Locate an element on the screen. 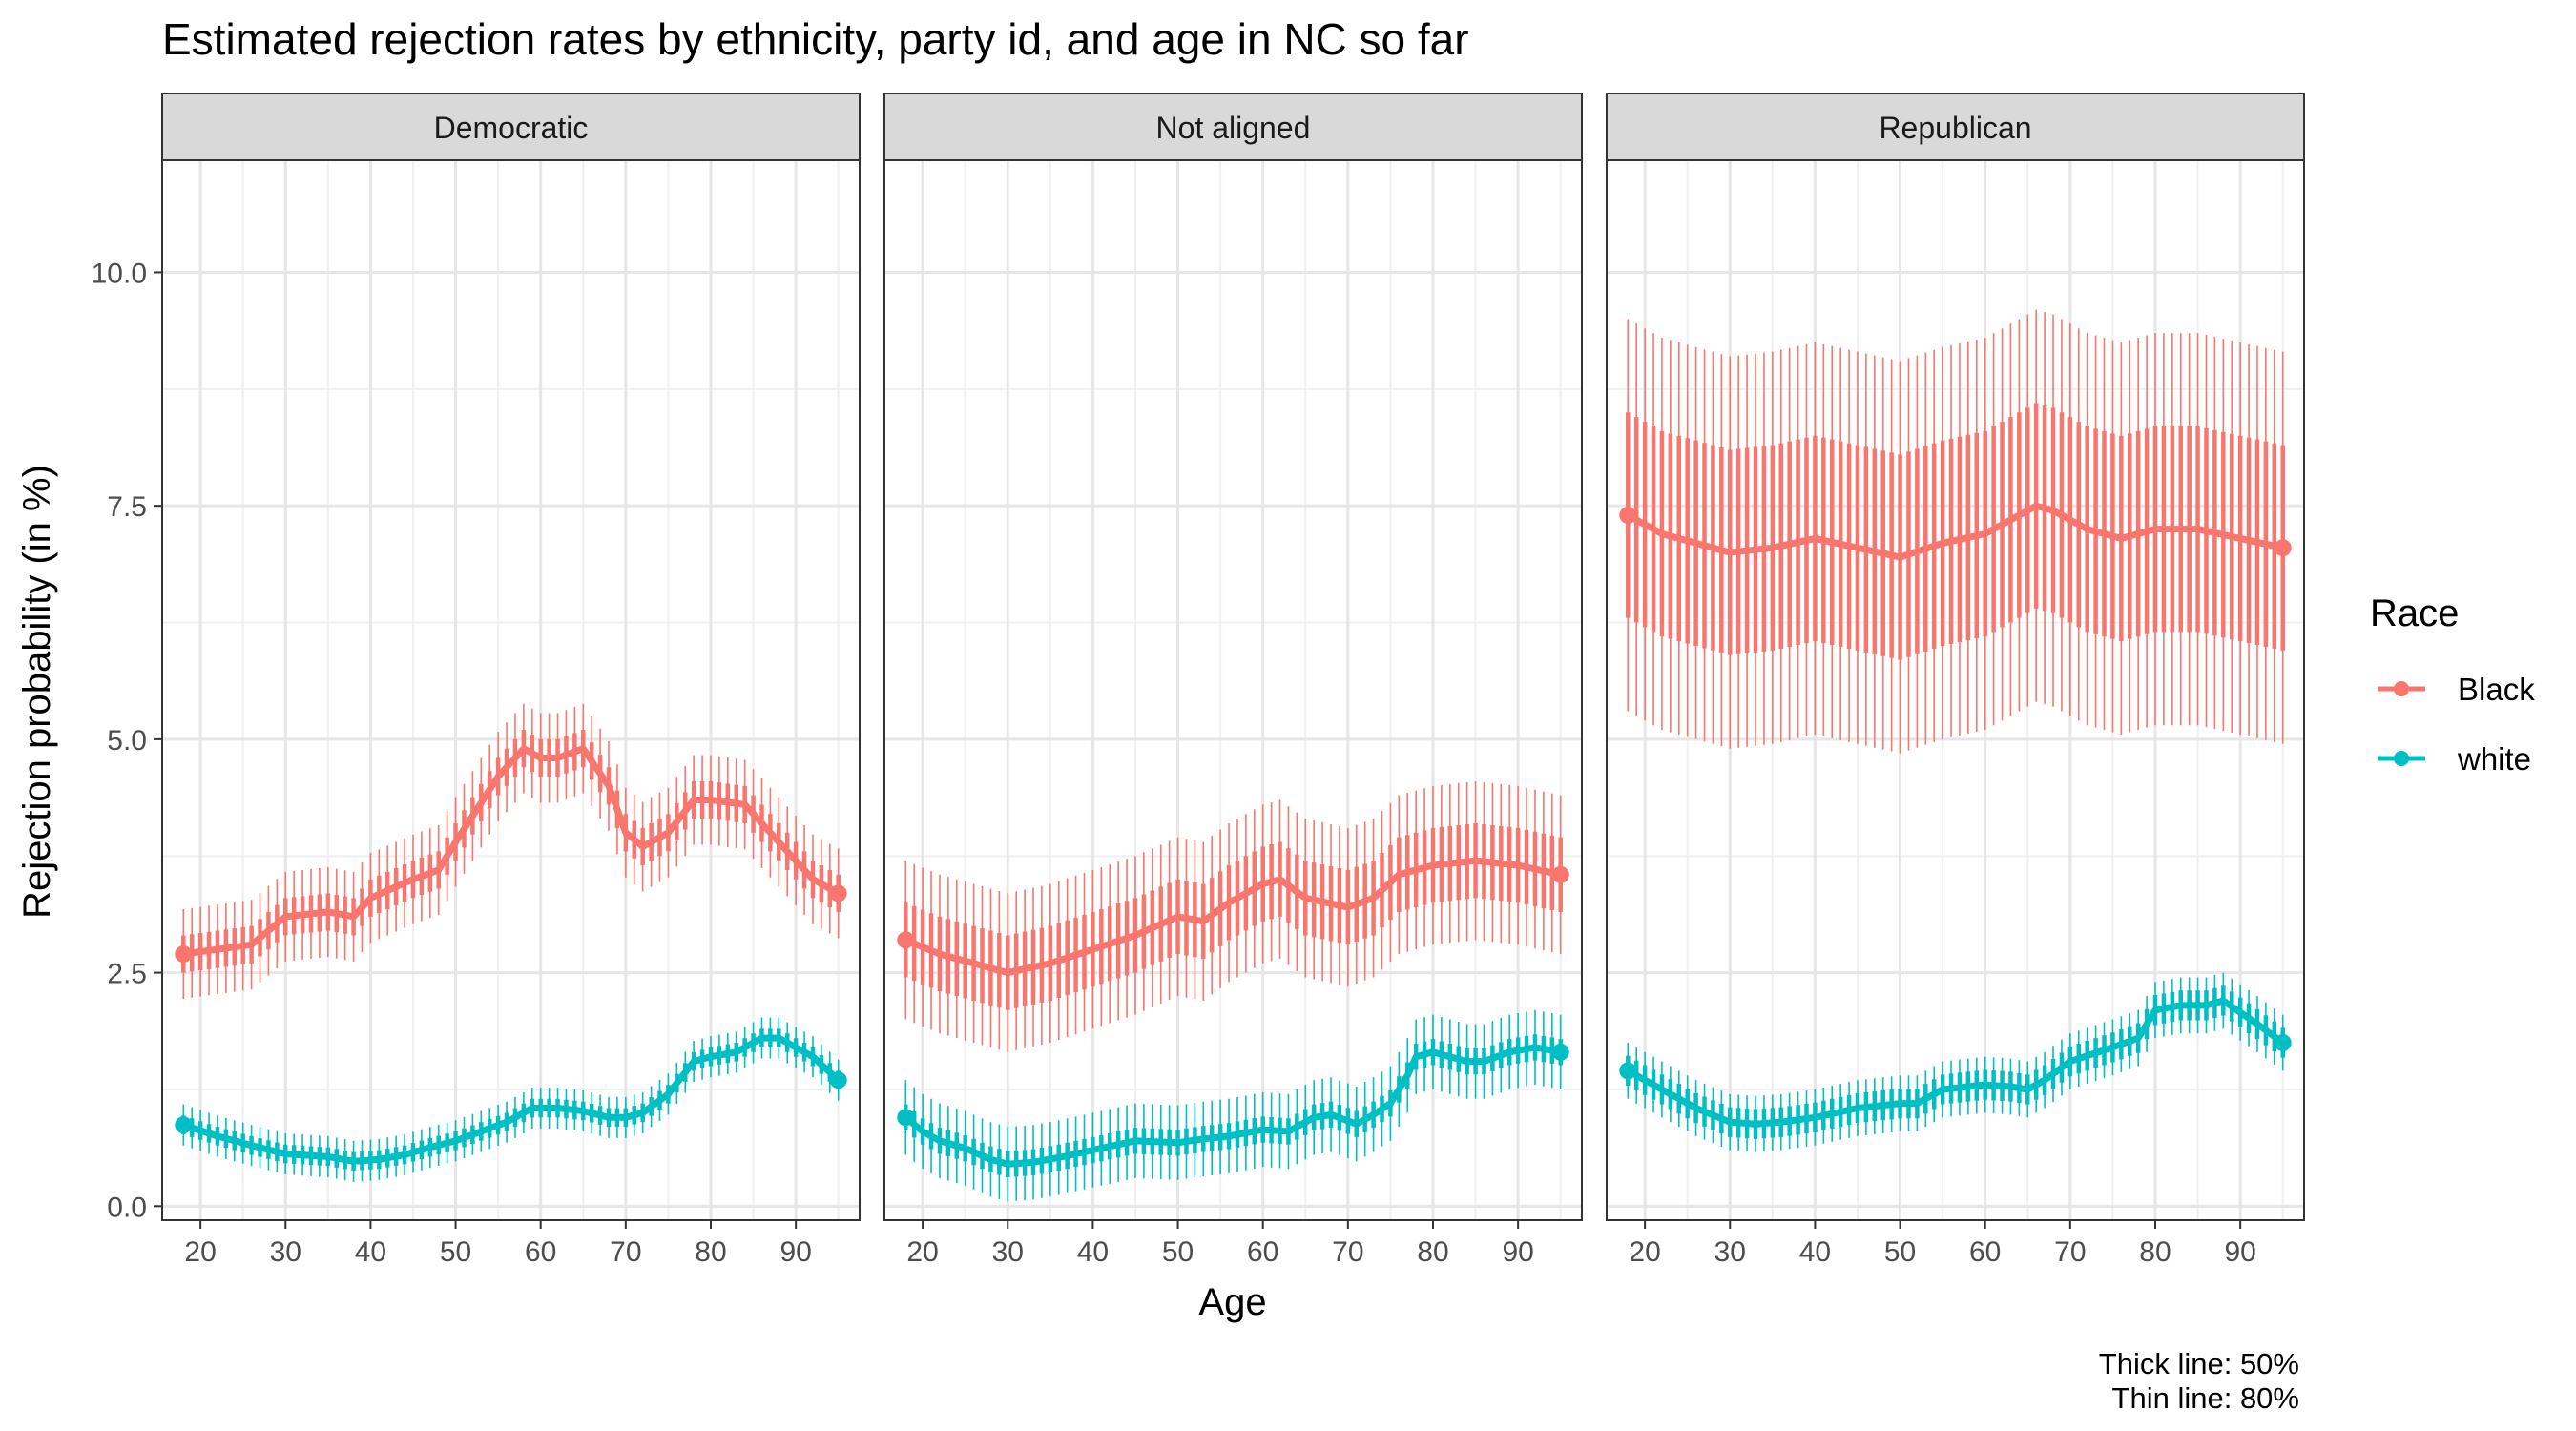 The height and width of the screenshot is (1431, 2576). legend-entry-white: white is located at coordinates (2454, 759).